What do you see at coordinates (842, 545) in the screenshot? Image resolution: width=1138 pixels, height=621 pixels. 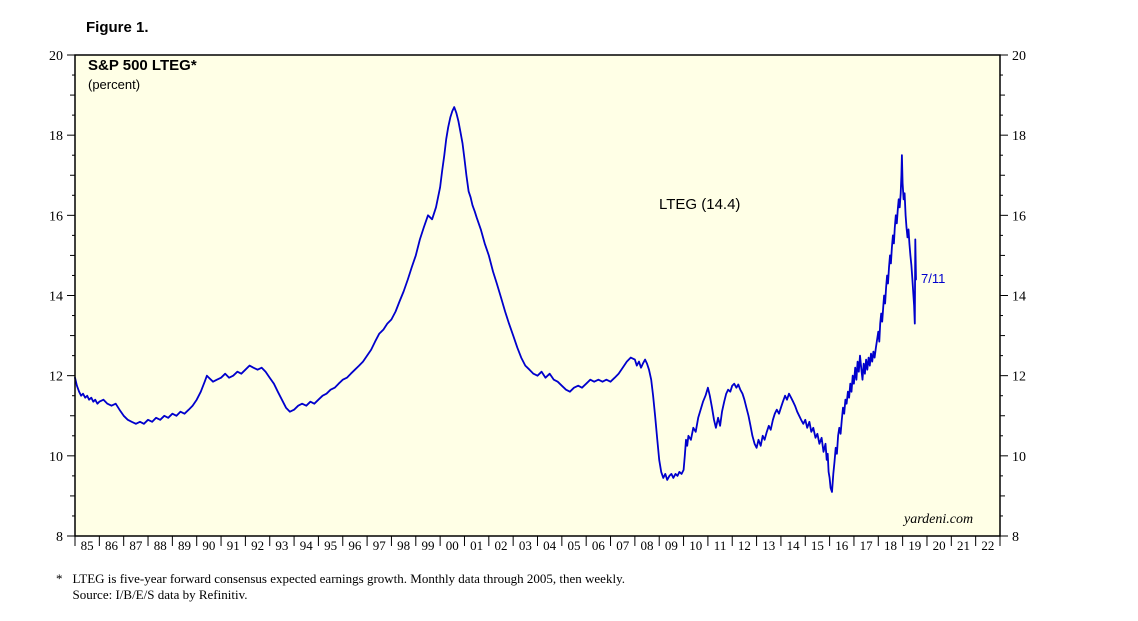 I see `x-tick-label: 16` at bounding box center [842, 545].